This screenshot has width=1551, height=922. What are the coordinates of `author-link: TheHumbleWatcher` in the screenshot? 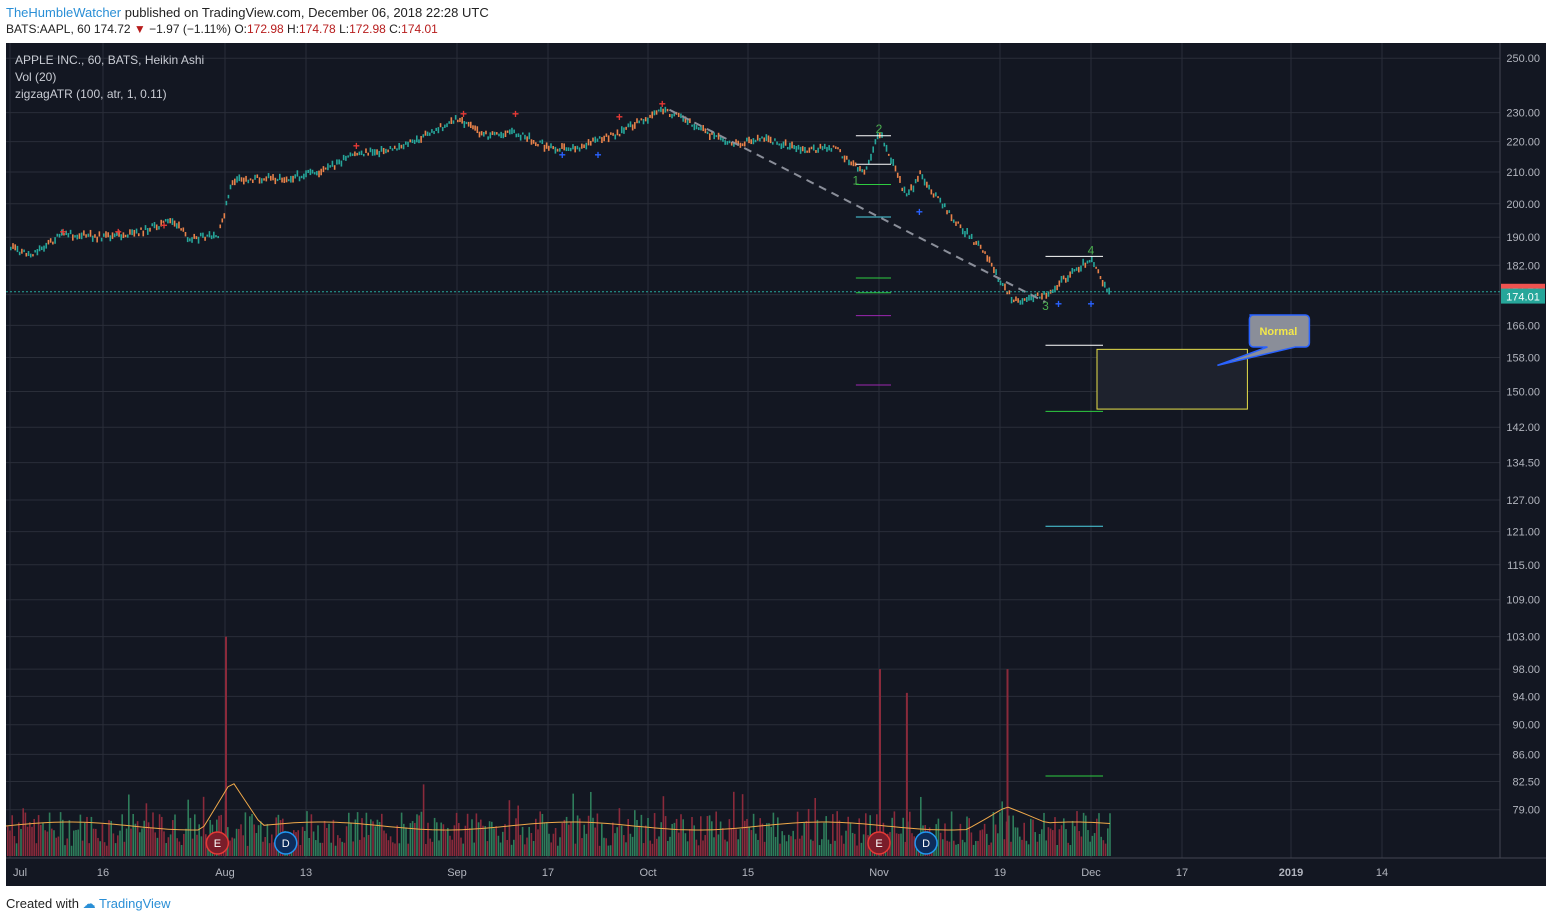 It's located at (64, 12).